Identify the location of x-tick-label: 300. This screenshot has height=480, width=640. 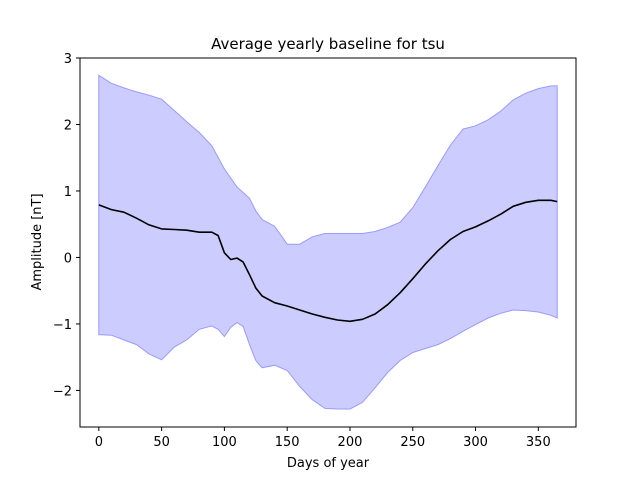
(475, 442).